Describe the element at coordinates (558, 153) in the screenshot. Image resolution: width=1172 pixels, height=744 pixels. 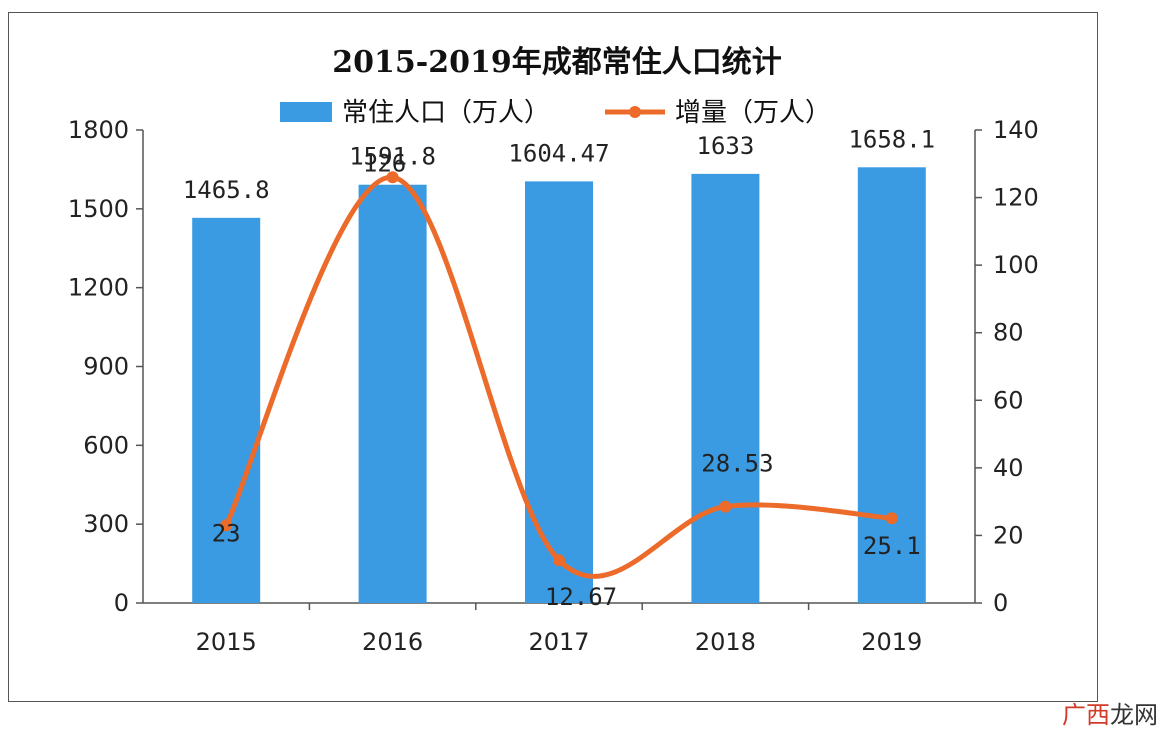
I see `bar-data-label: 1604.47` at that location.